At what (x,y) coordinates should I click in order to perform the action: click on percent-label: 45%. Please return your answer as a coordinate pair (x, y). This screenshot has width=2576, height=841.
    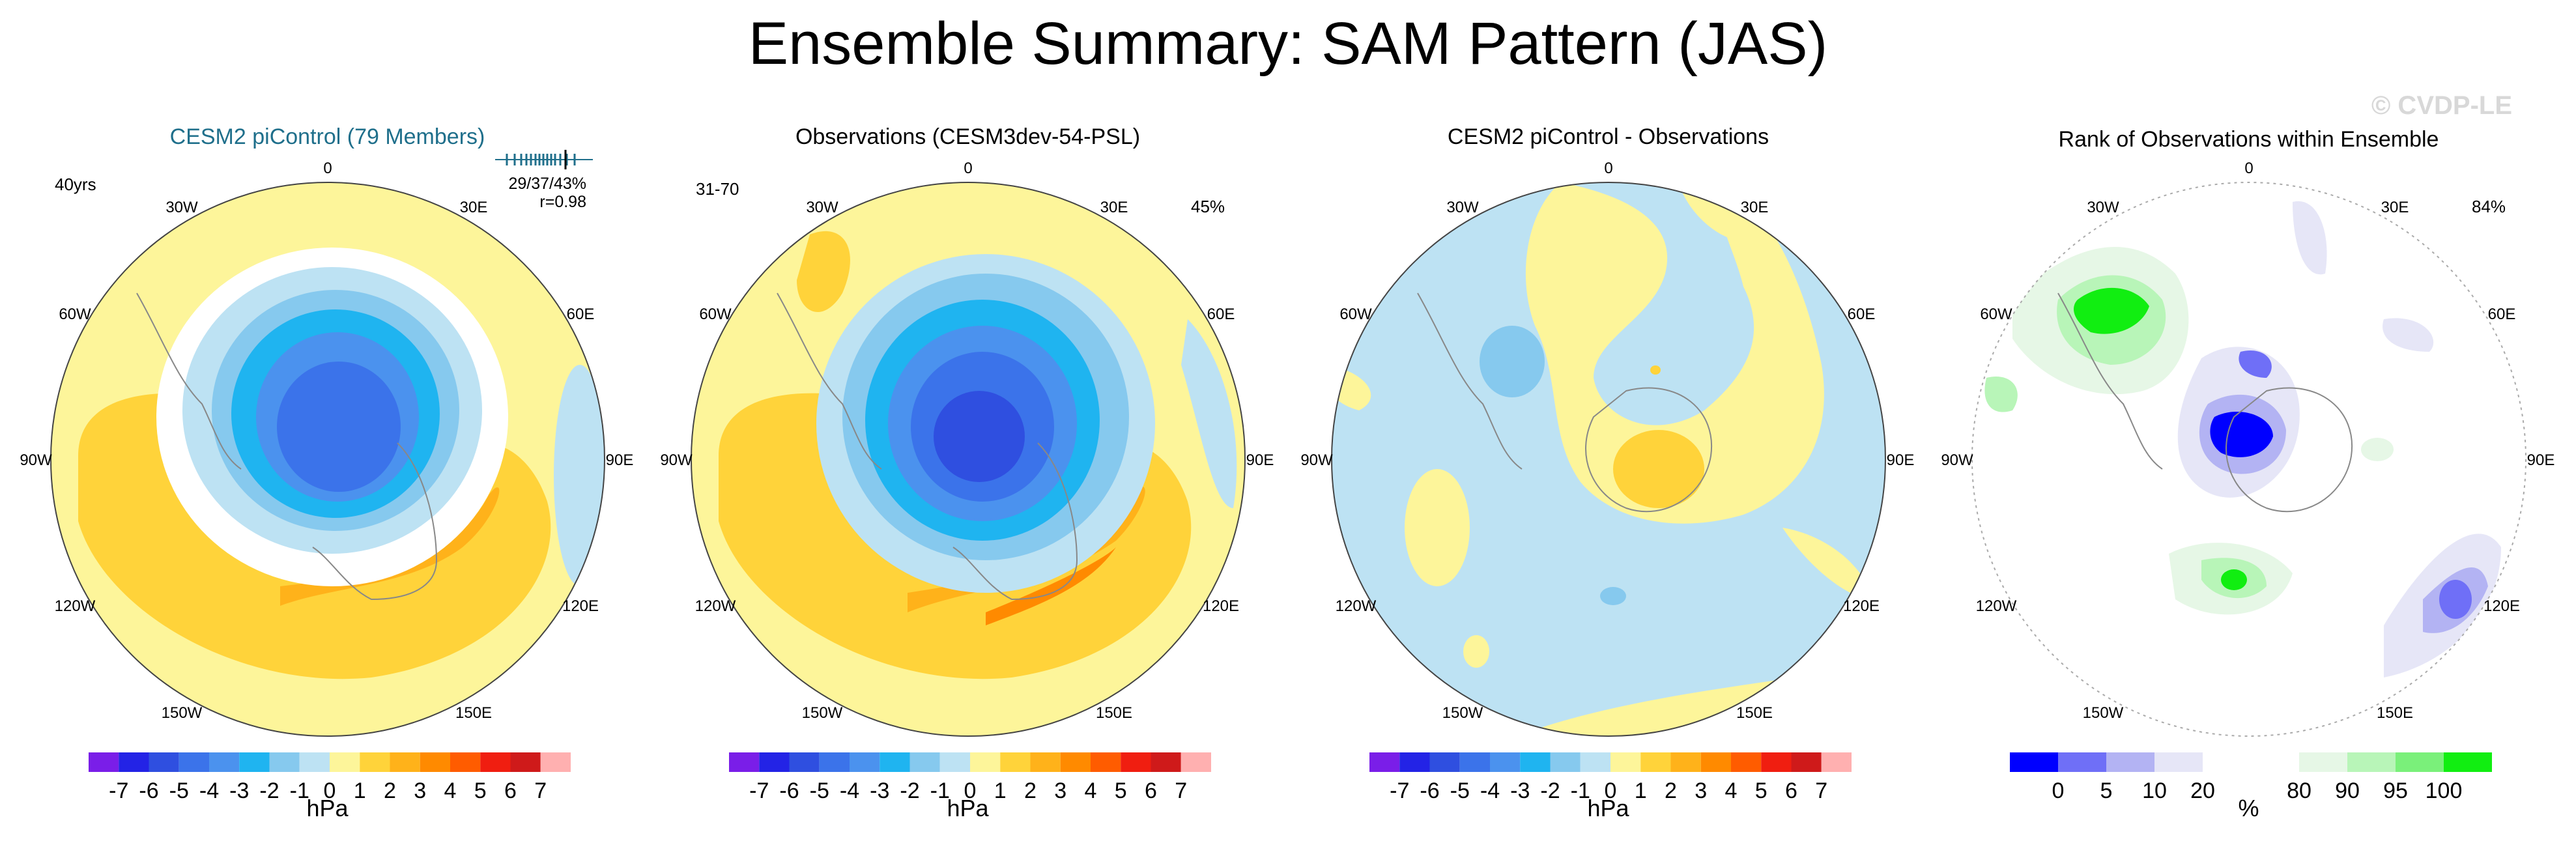
    Looking at the image, I should click on (1208, 206).